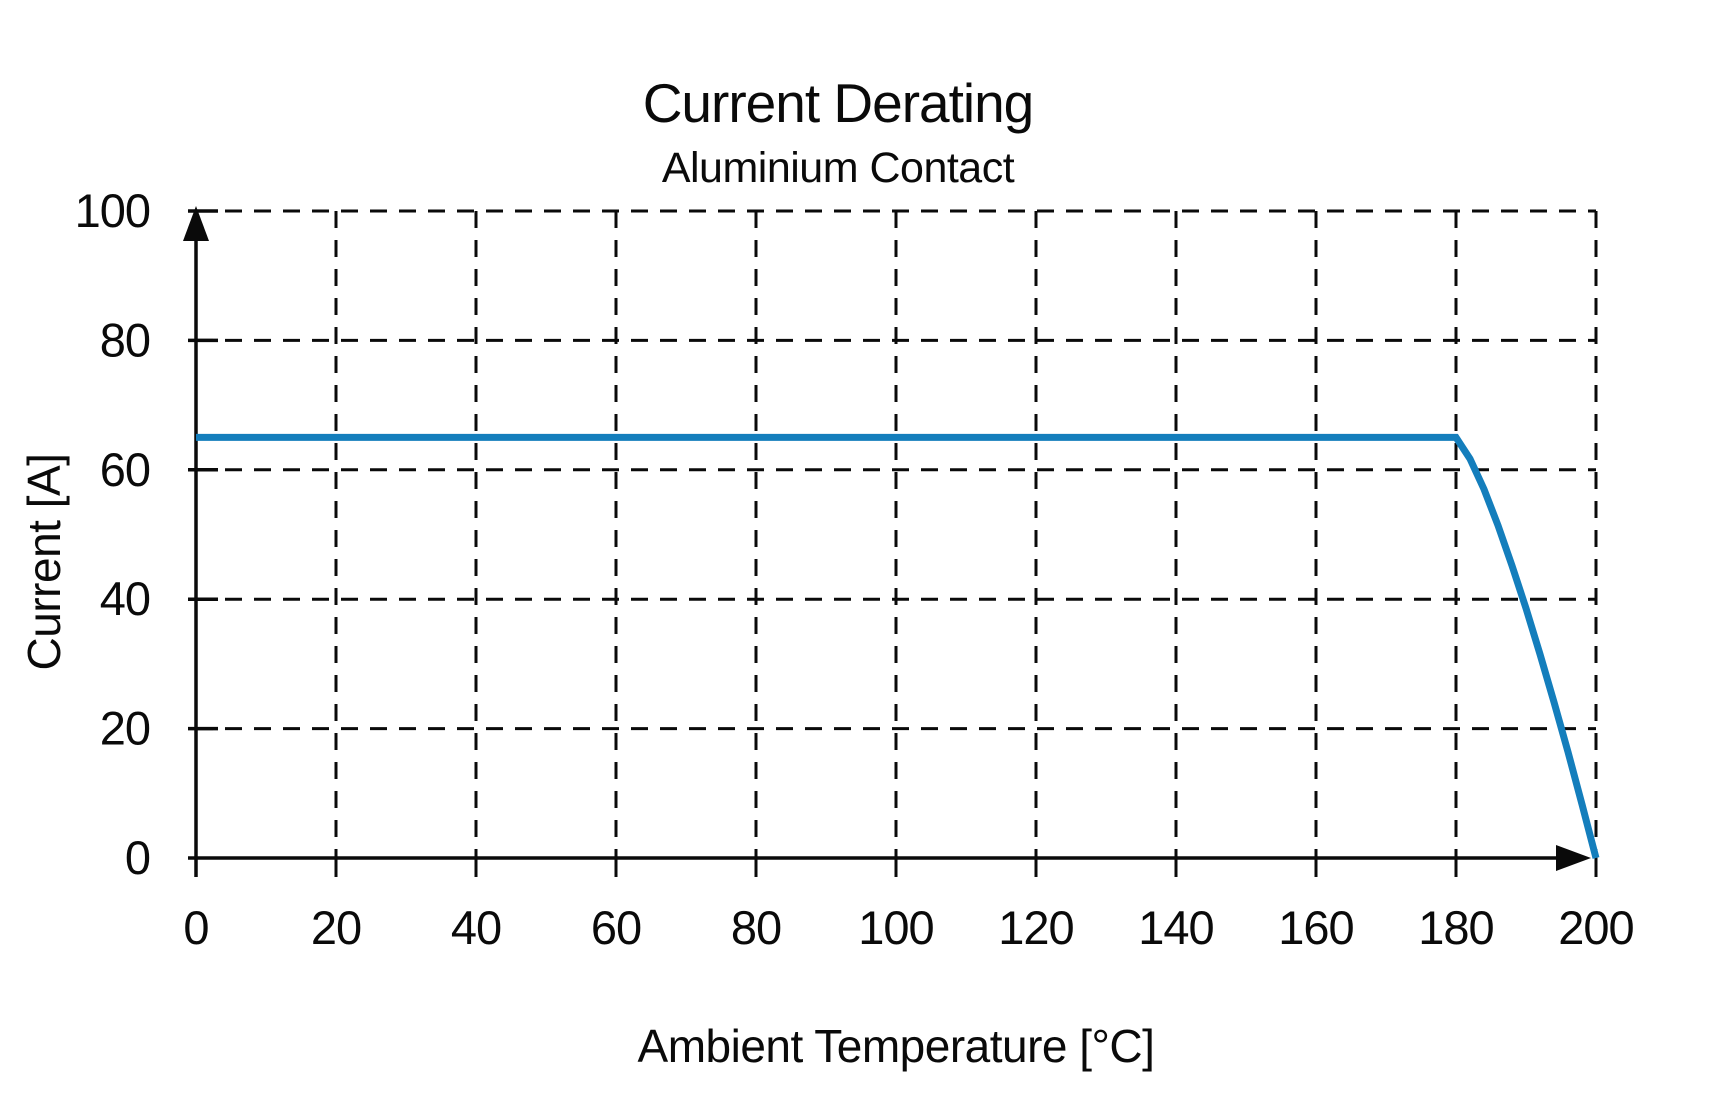 This screenshot has height=1105, width=1714. I want to click on y-tick-label: 0, so click(137, 857).